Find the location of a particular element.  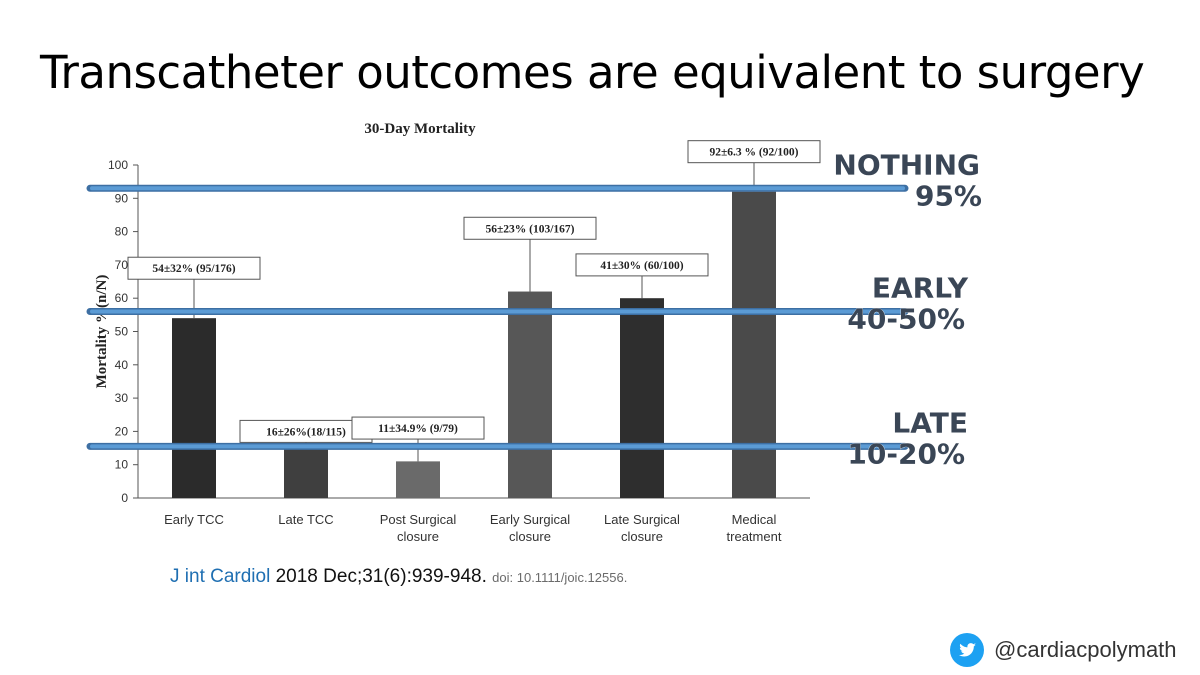

data-label: 56±23% (103/167) is located at coordinates (529, 229).